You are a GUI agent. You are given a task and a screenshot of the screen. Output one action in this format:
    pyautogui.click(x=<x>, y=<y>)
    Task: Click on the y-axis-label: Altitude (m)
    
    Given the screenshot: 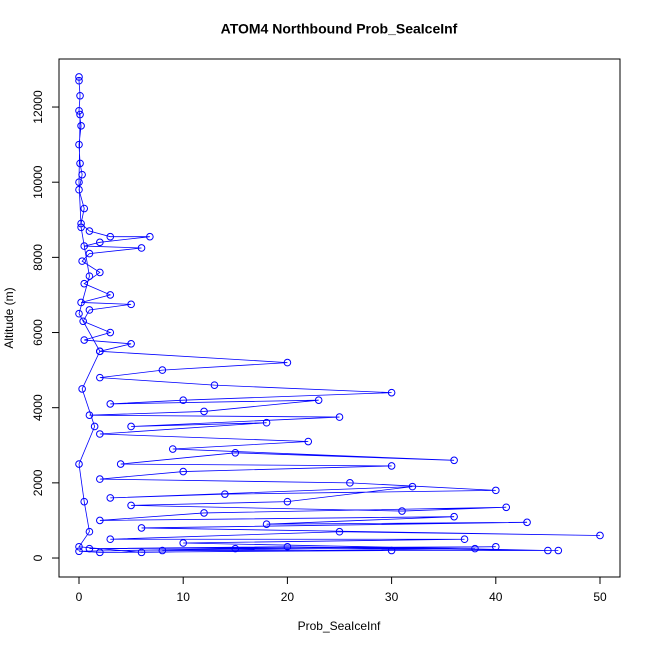 What is the action you would take?
    pyautogui.click(x=9, y=317)
    